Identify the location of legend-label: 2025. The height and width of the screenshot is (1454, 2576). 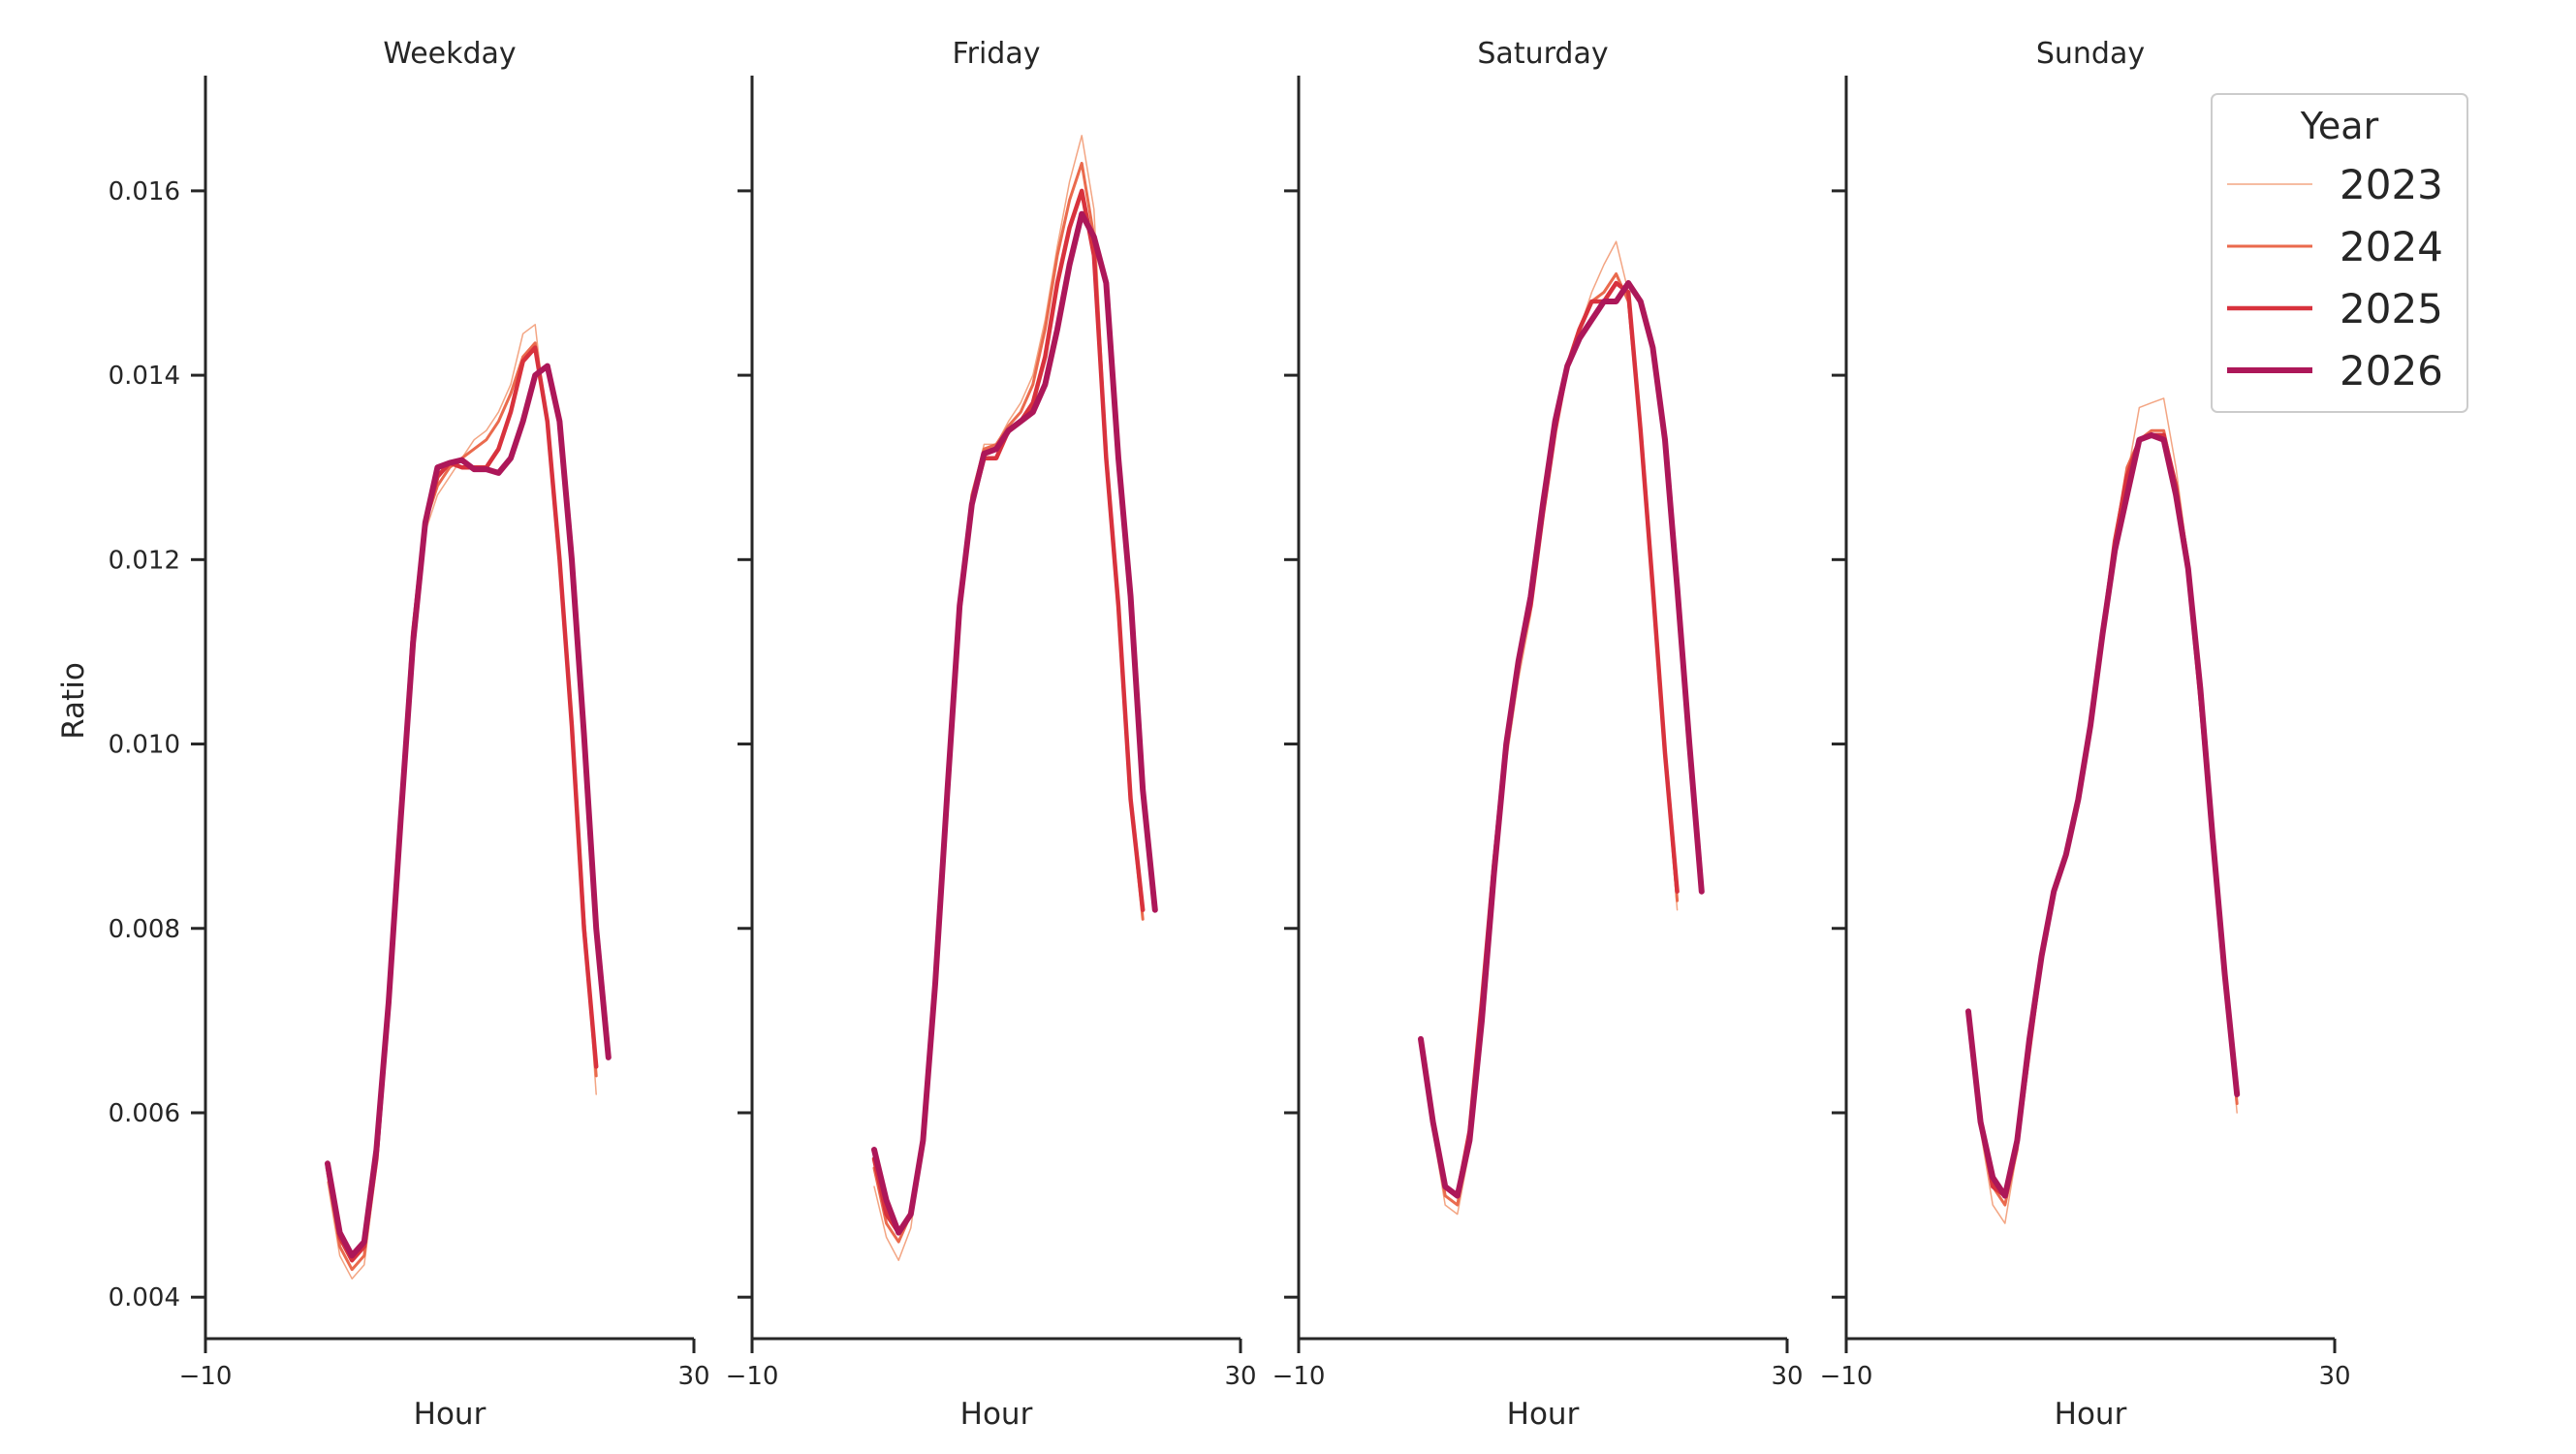
(2391, 308).